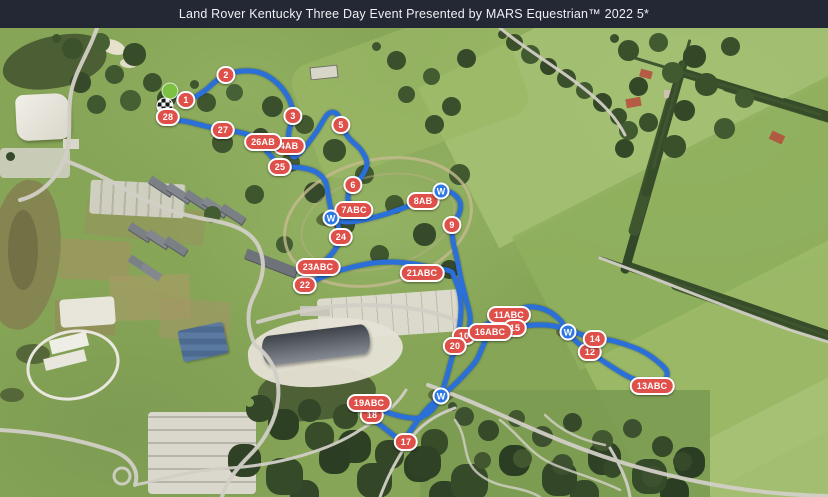 The image size is (828, 497). I want to click on parking-lot, so click(202, 453).